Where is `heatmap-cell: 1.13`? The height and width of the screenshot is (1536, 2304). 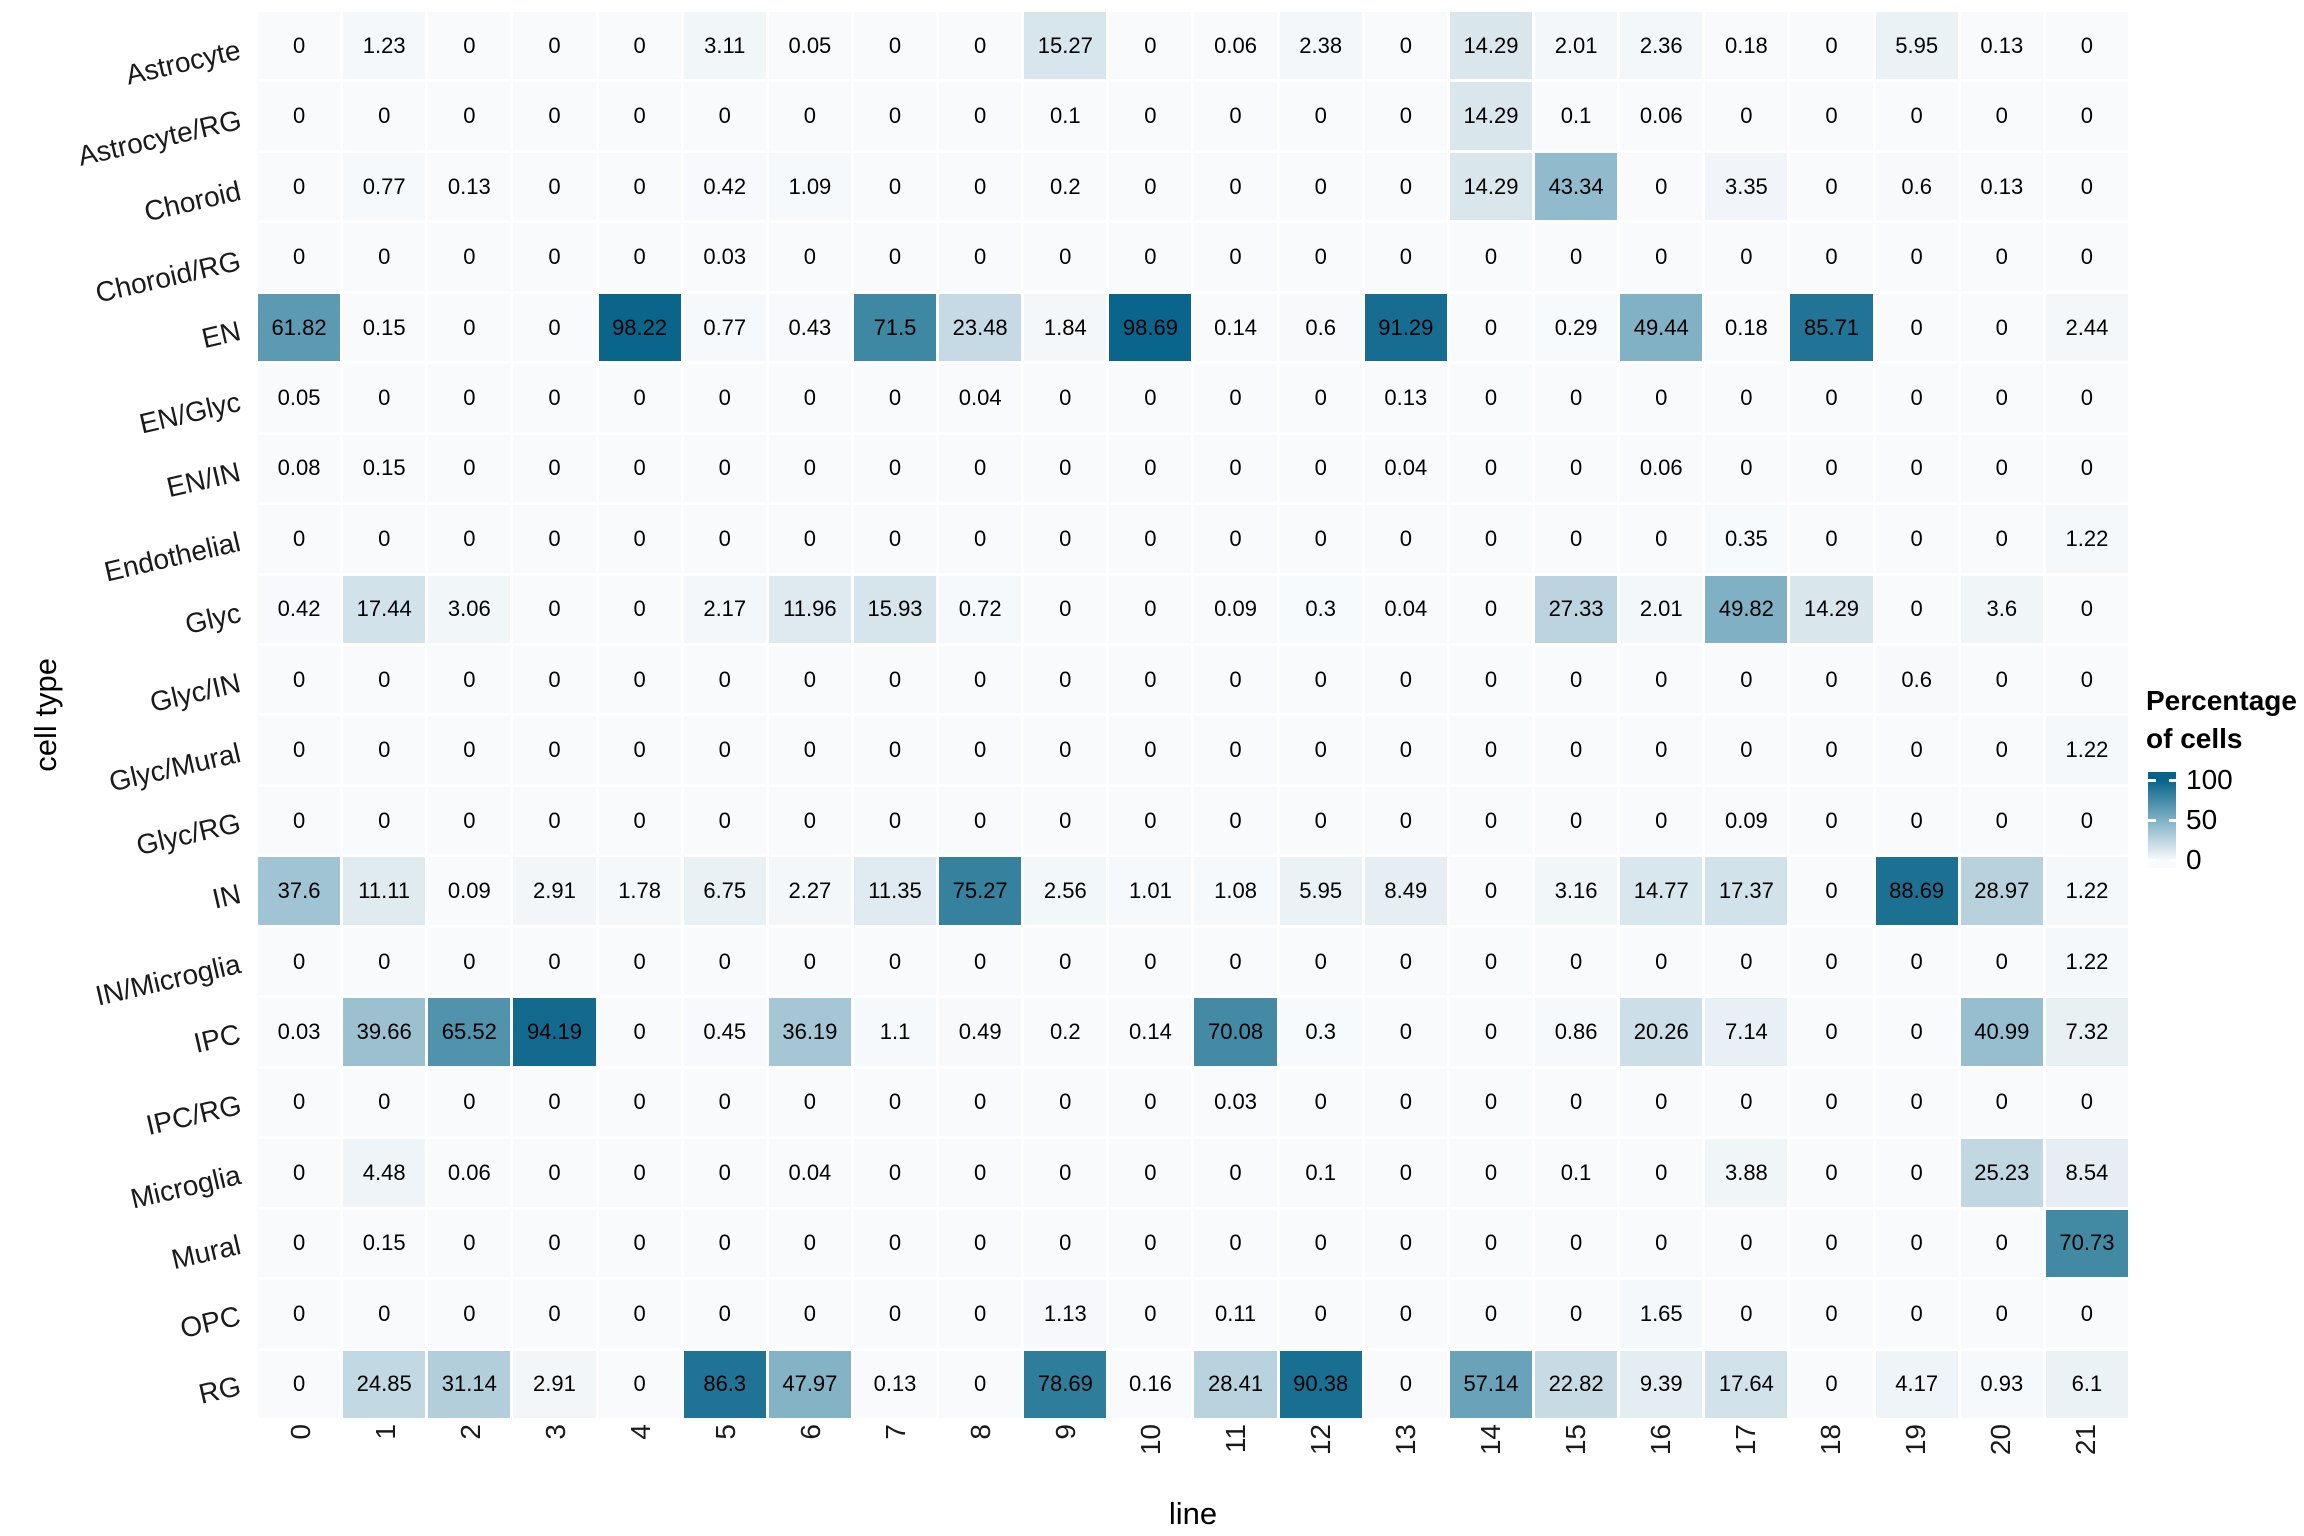 heatmap-cell: 1.13 is located at coordinates (1065, 1314).